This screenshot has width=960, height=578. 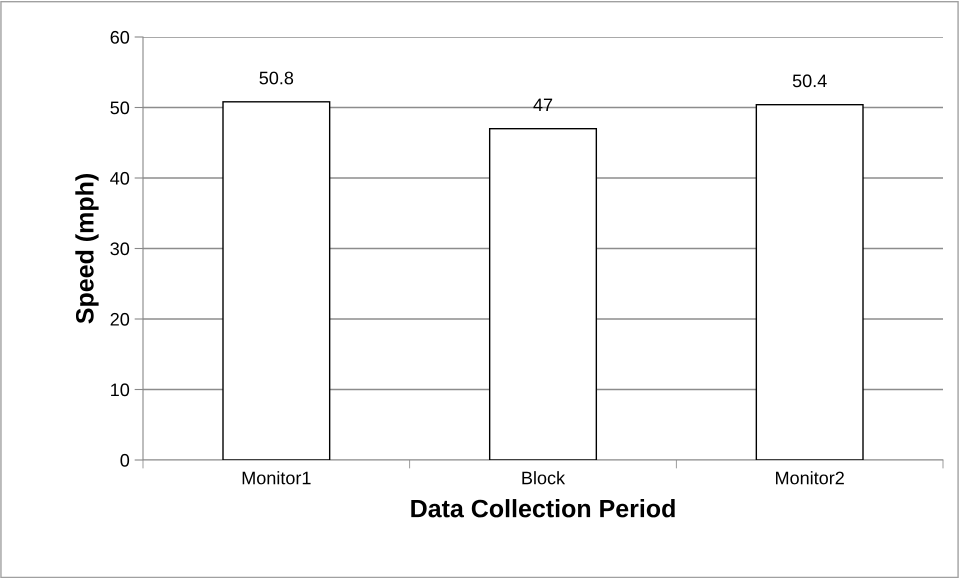 I want to click on data-label: 50.4, so click(x=809, y=81).